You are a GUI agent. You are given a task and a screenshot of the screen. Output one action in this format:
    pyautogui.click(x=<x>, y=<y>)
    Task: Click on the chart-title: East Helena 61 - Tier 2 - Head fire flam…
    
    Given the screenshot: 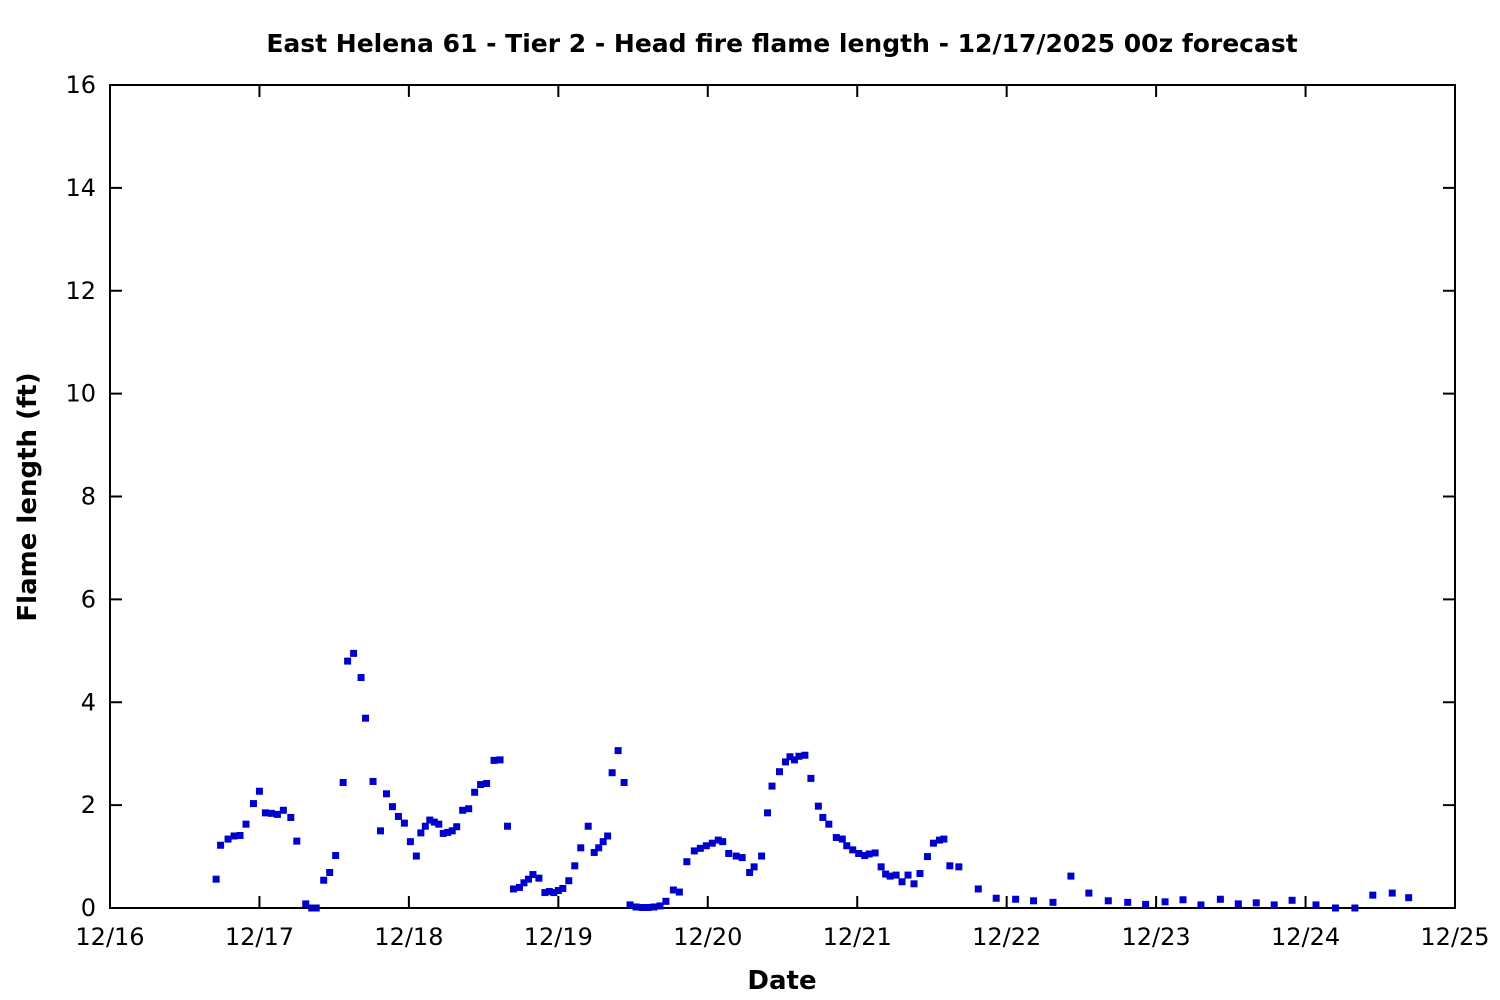 What is the action you would take?
    pyautogui.click(x=781, y=43)
    